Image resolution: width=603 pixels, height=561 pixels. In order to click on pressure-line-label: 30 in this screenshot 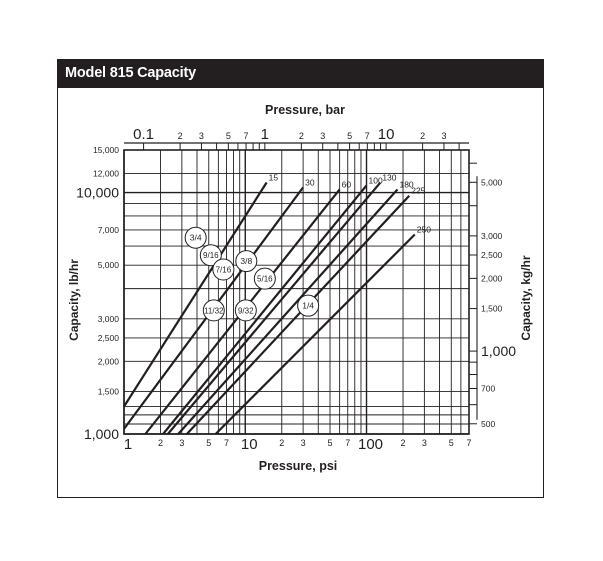, I will do `click(310, 182)`.